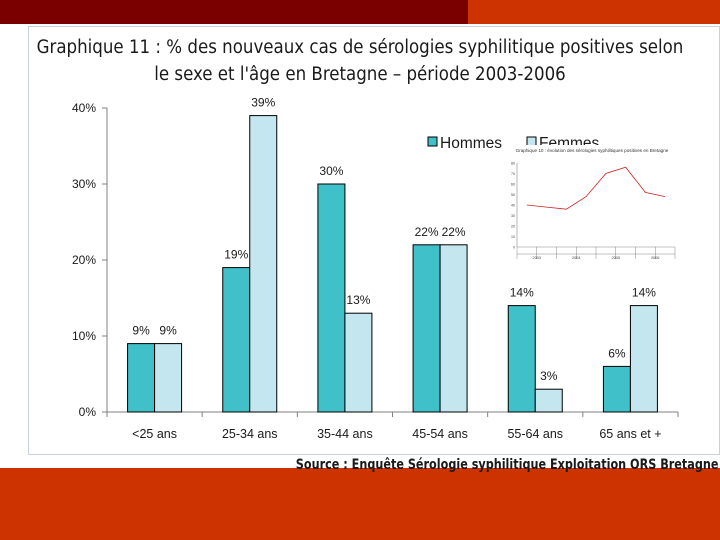  I want to click on x-tick-label: <25 ans, so click(154, 434).